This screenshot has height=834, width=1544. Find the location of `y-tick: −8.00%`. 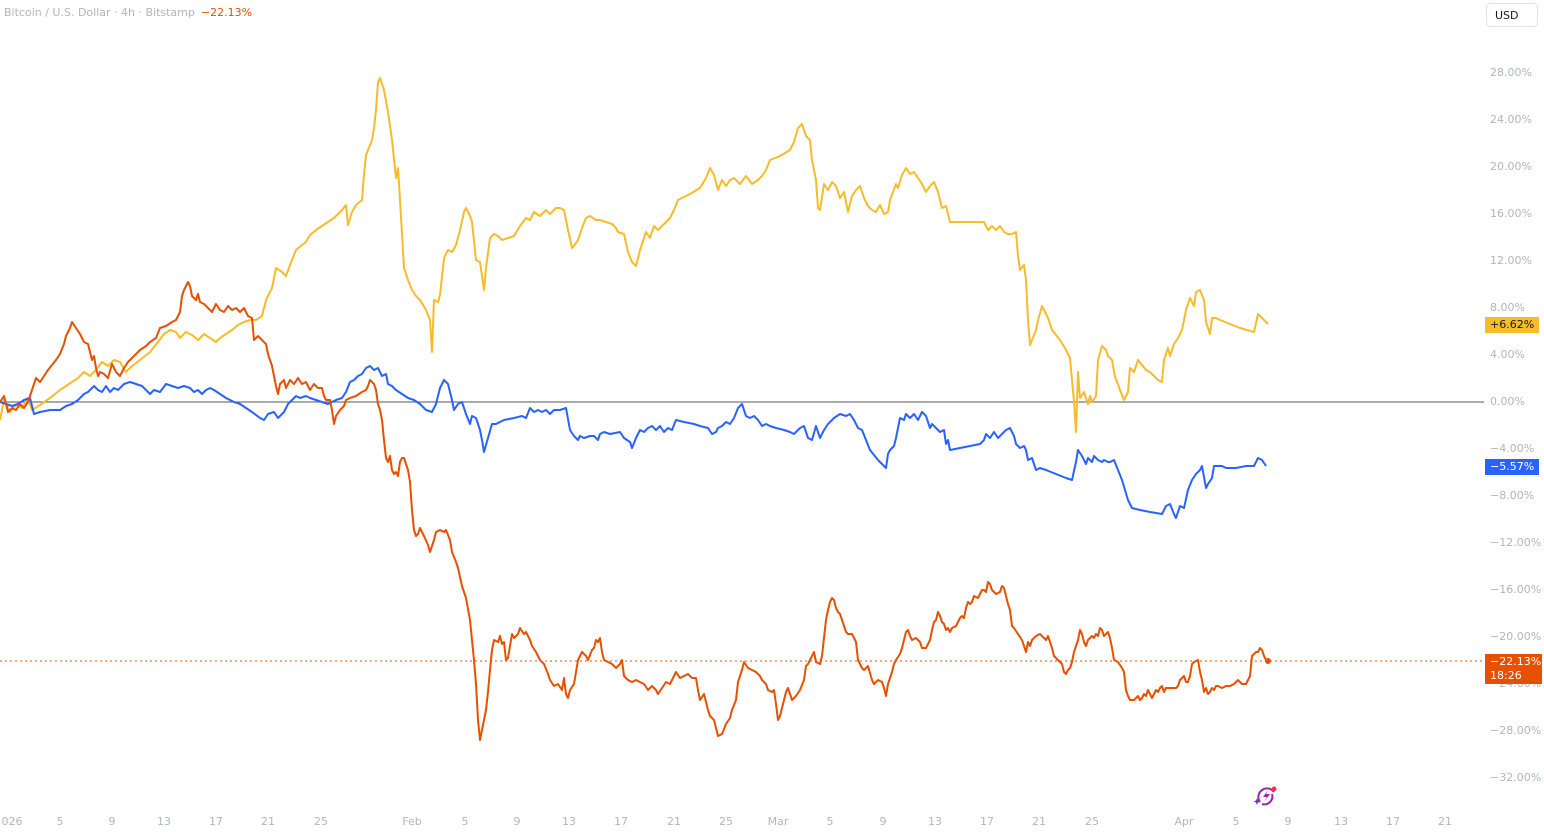

y-tick: −8.00% is located at coordinates (1512, 495).